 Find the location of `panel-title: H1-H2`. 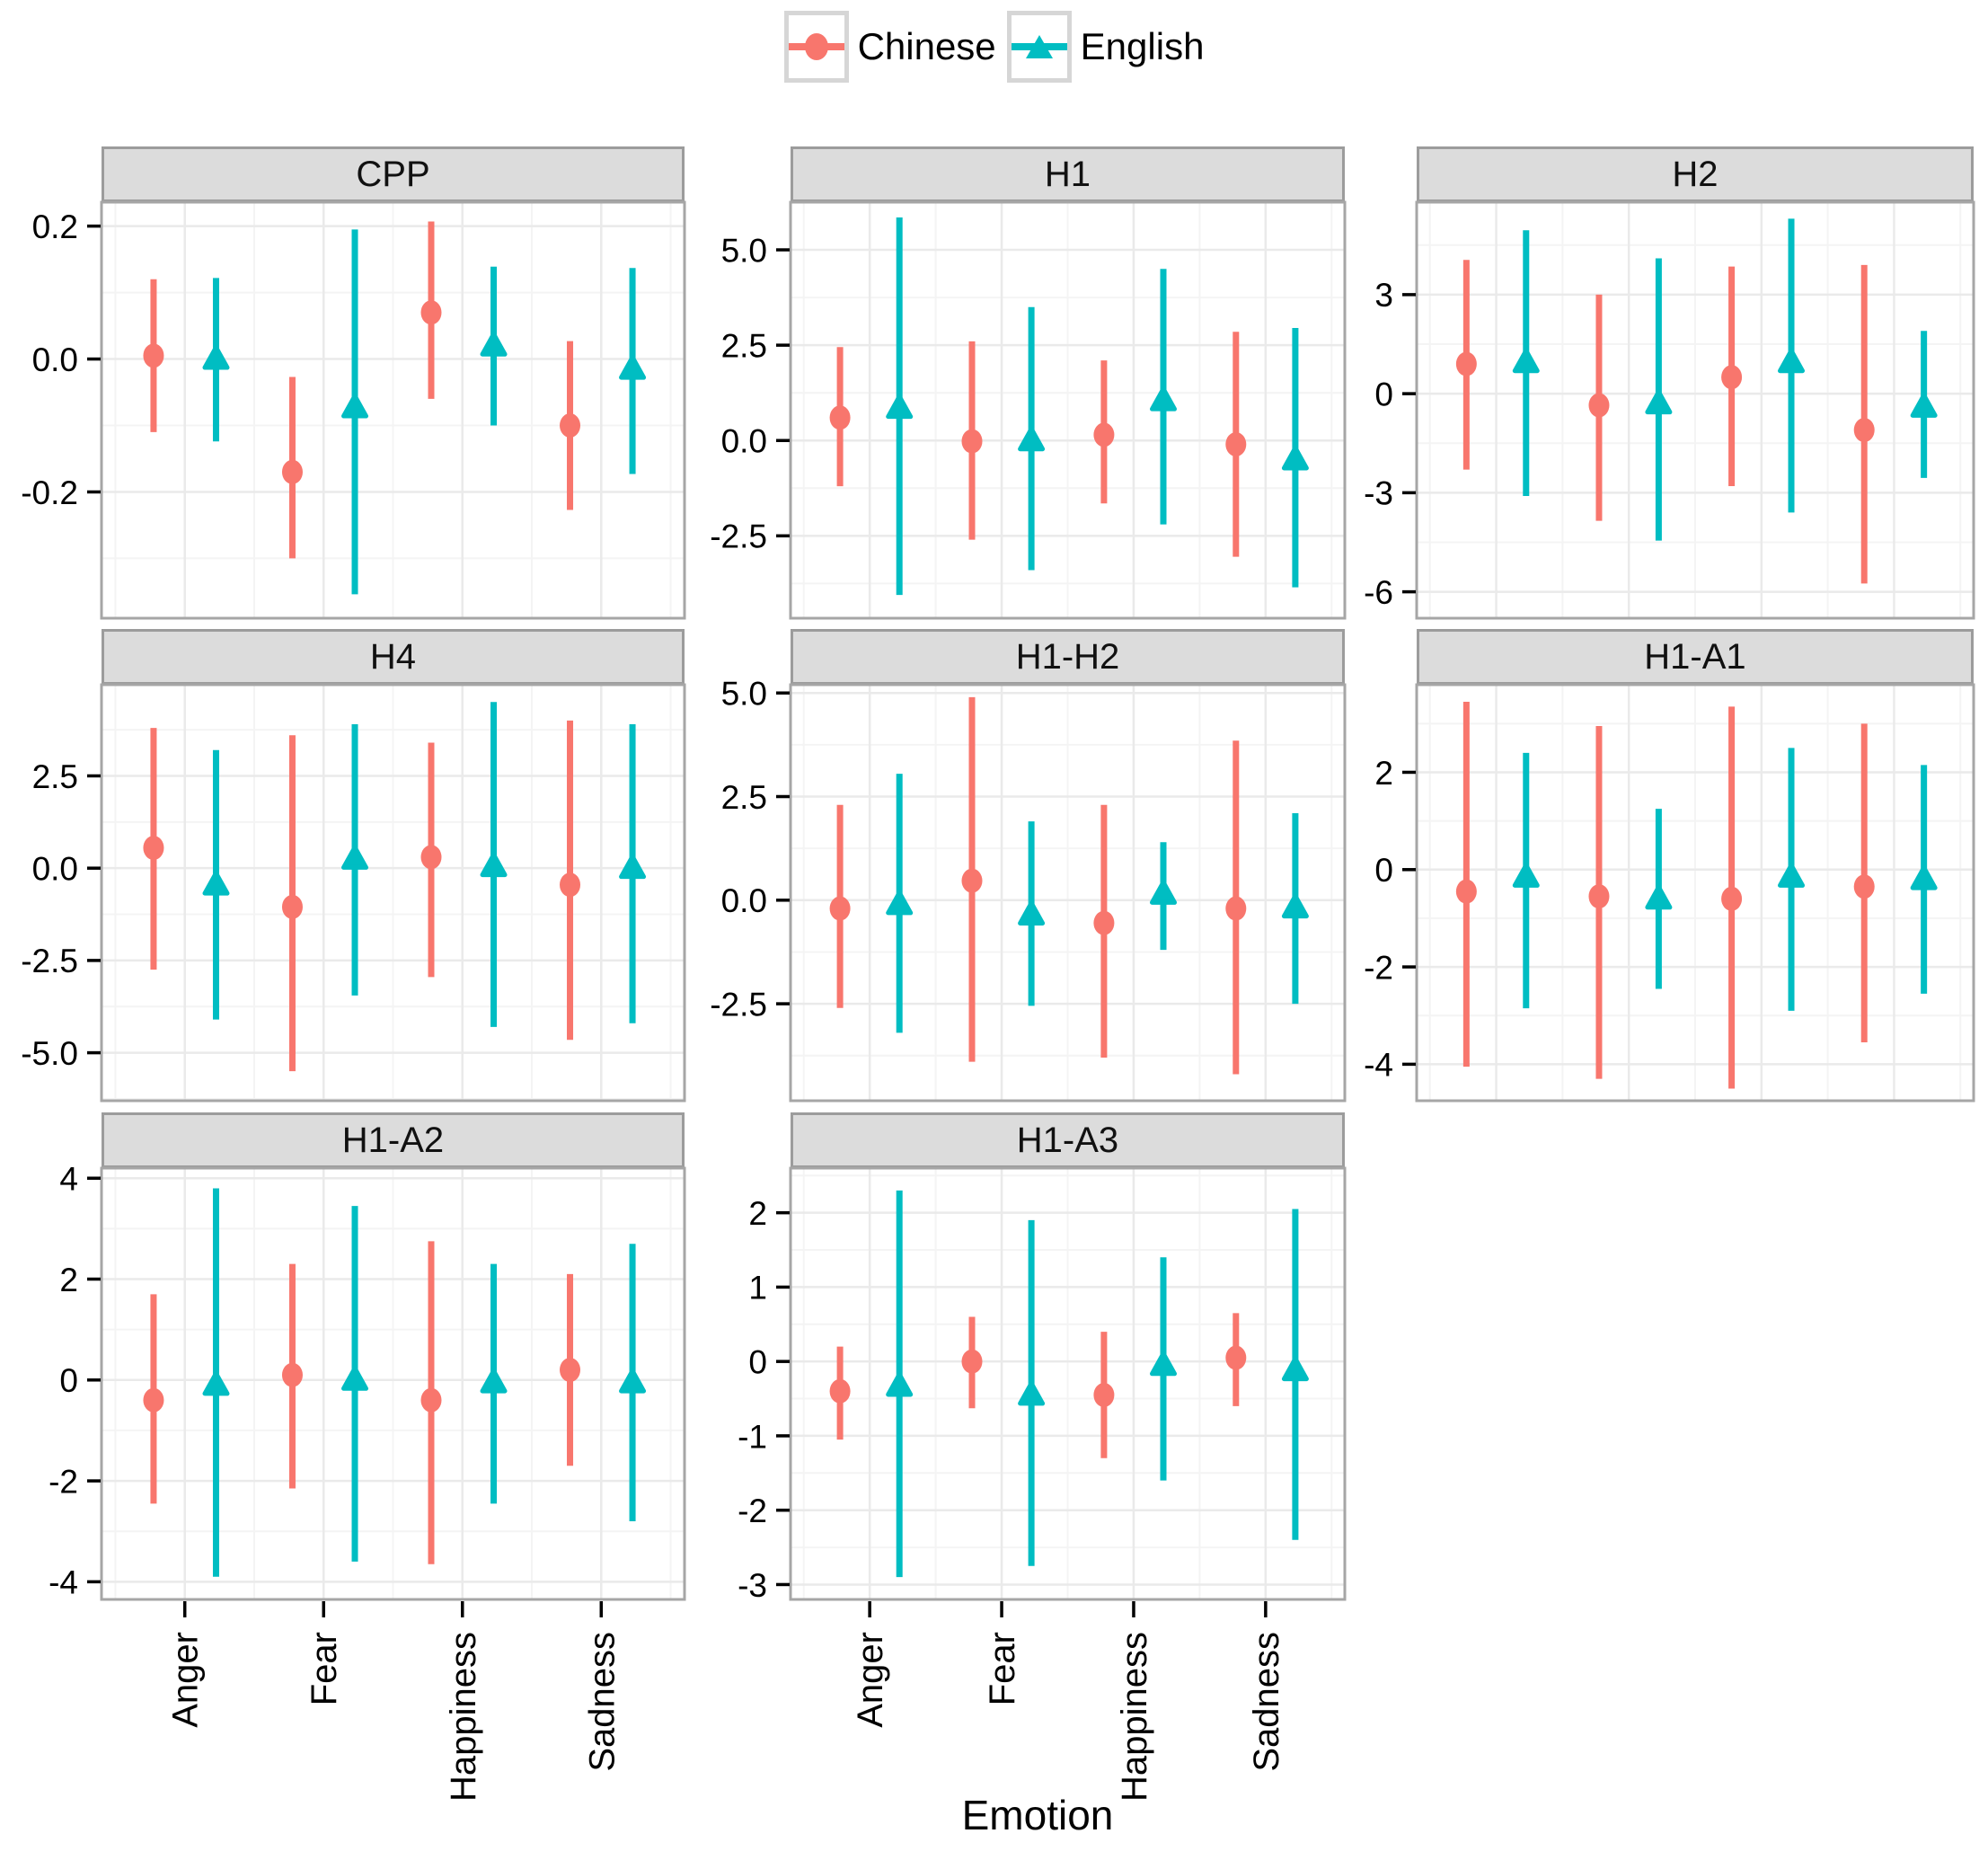

panel-title: H1-H2 is located at coordinates (1067, 656).